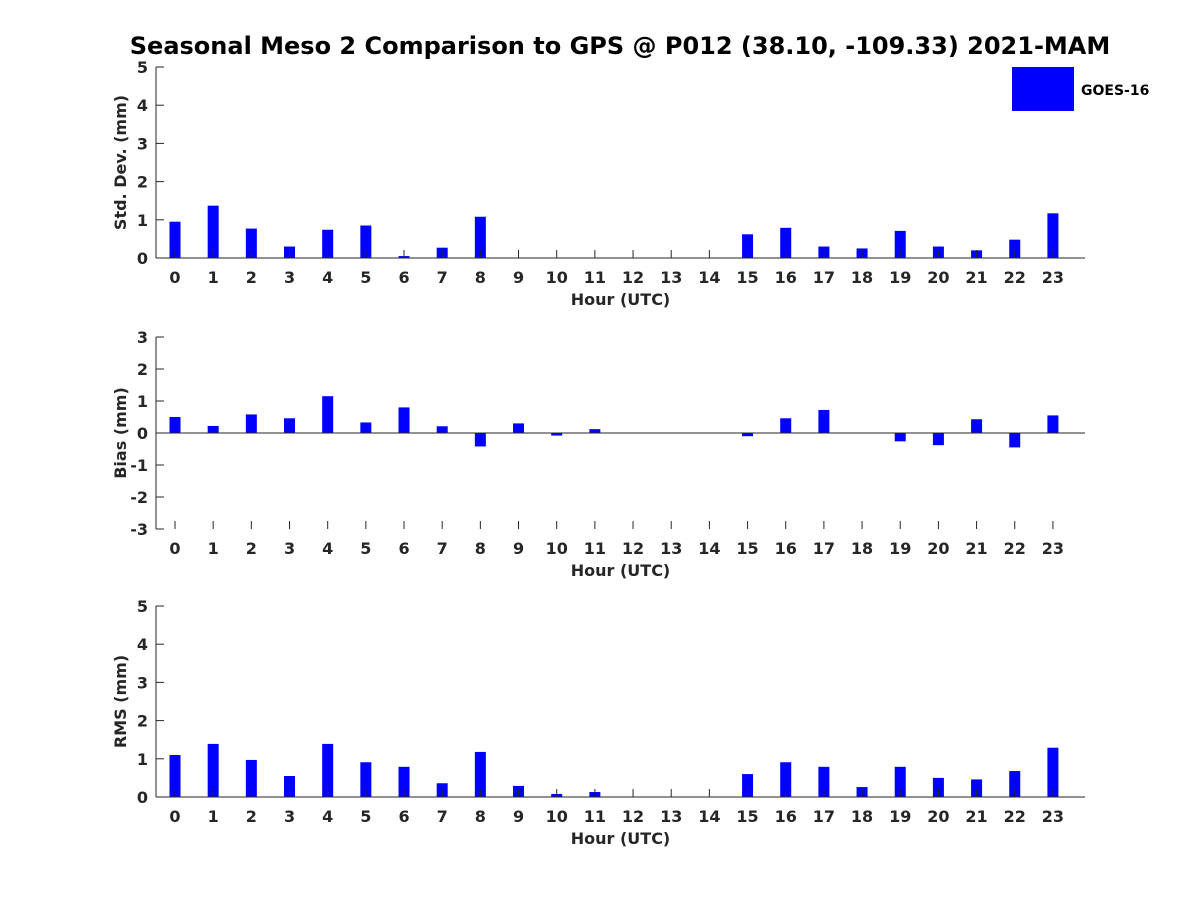  What do you see at coordinates (747, 277) in the screenshot?
I see `x-tick-label: 15` at bounding box center [747, 277].